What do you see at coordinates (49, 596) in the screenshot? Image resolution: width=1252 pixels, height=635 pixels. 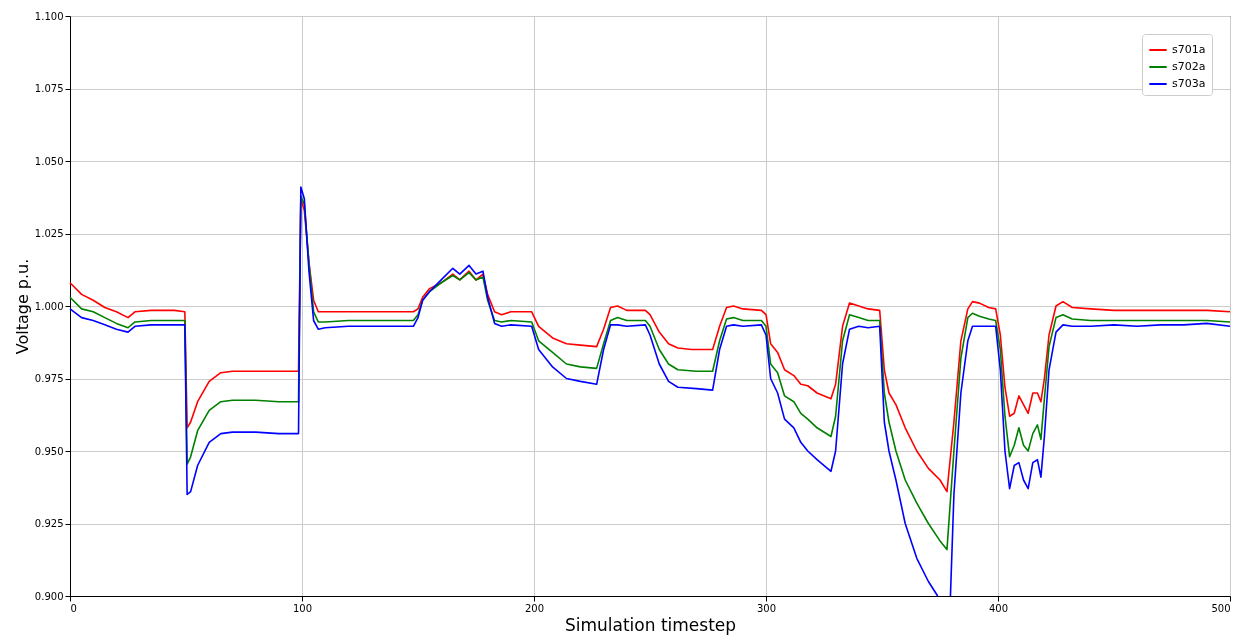 I see `y-tick-label: 0.900` at bounding box center [49, 596].